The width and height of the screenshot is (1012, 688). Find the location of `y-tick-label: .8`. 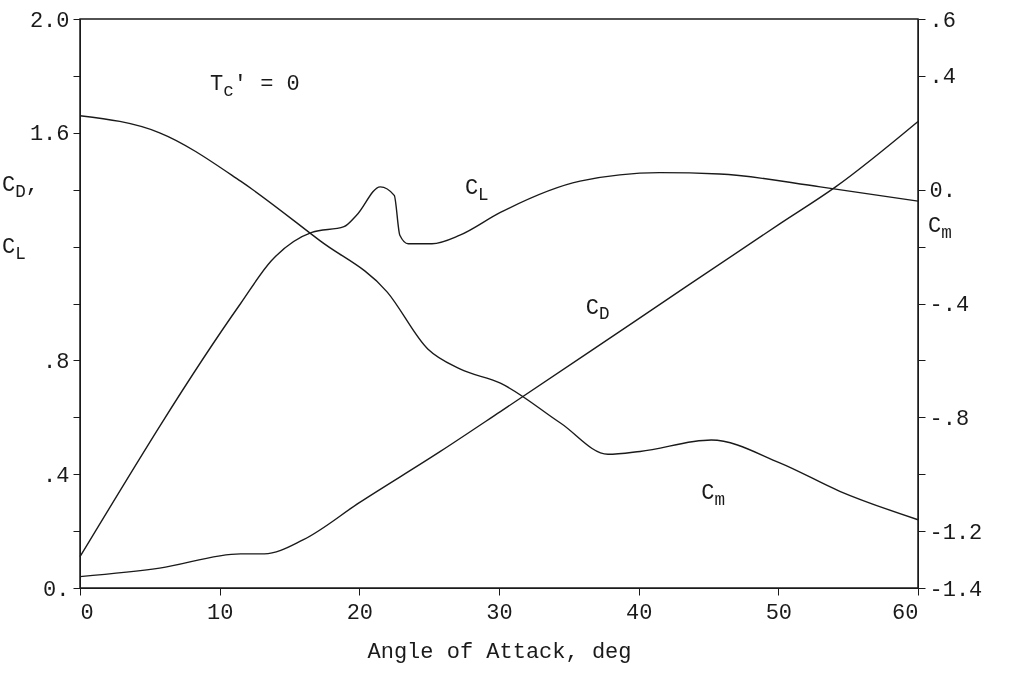

y-tick-label: .8 is located at coordinates (56, 362).